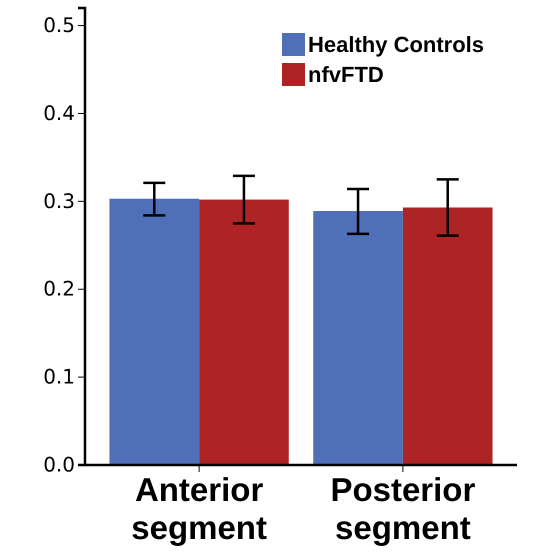 This screenshot has height=555, width=537. What do you see at coordinates (59, 112) in the screenshot?
I see `y-tick-label: 0.4` at bounding box center [59, 112].